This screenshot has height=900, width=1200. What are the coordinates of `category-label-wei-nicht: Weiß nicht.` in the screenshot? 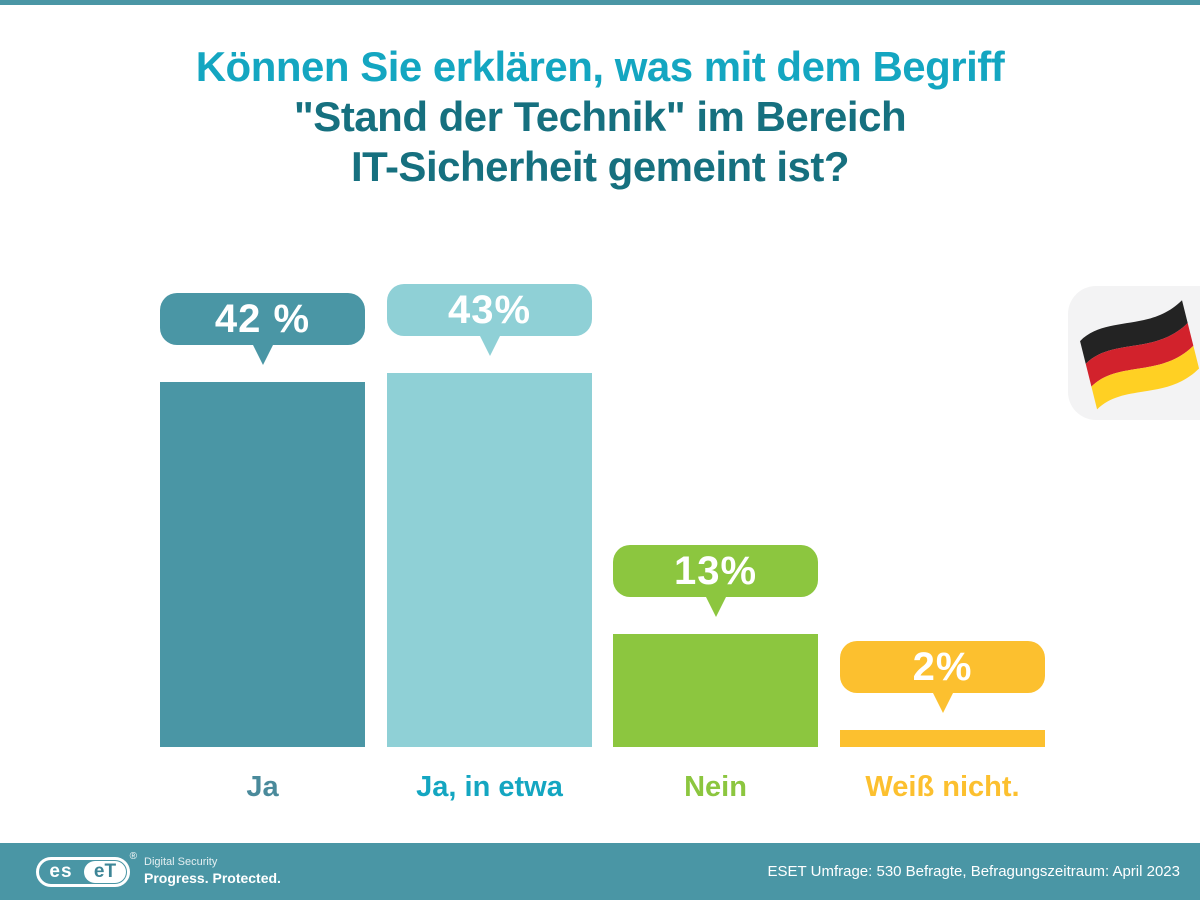 It's located at (942, 787).